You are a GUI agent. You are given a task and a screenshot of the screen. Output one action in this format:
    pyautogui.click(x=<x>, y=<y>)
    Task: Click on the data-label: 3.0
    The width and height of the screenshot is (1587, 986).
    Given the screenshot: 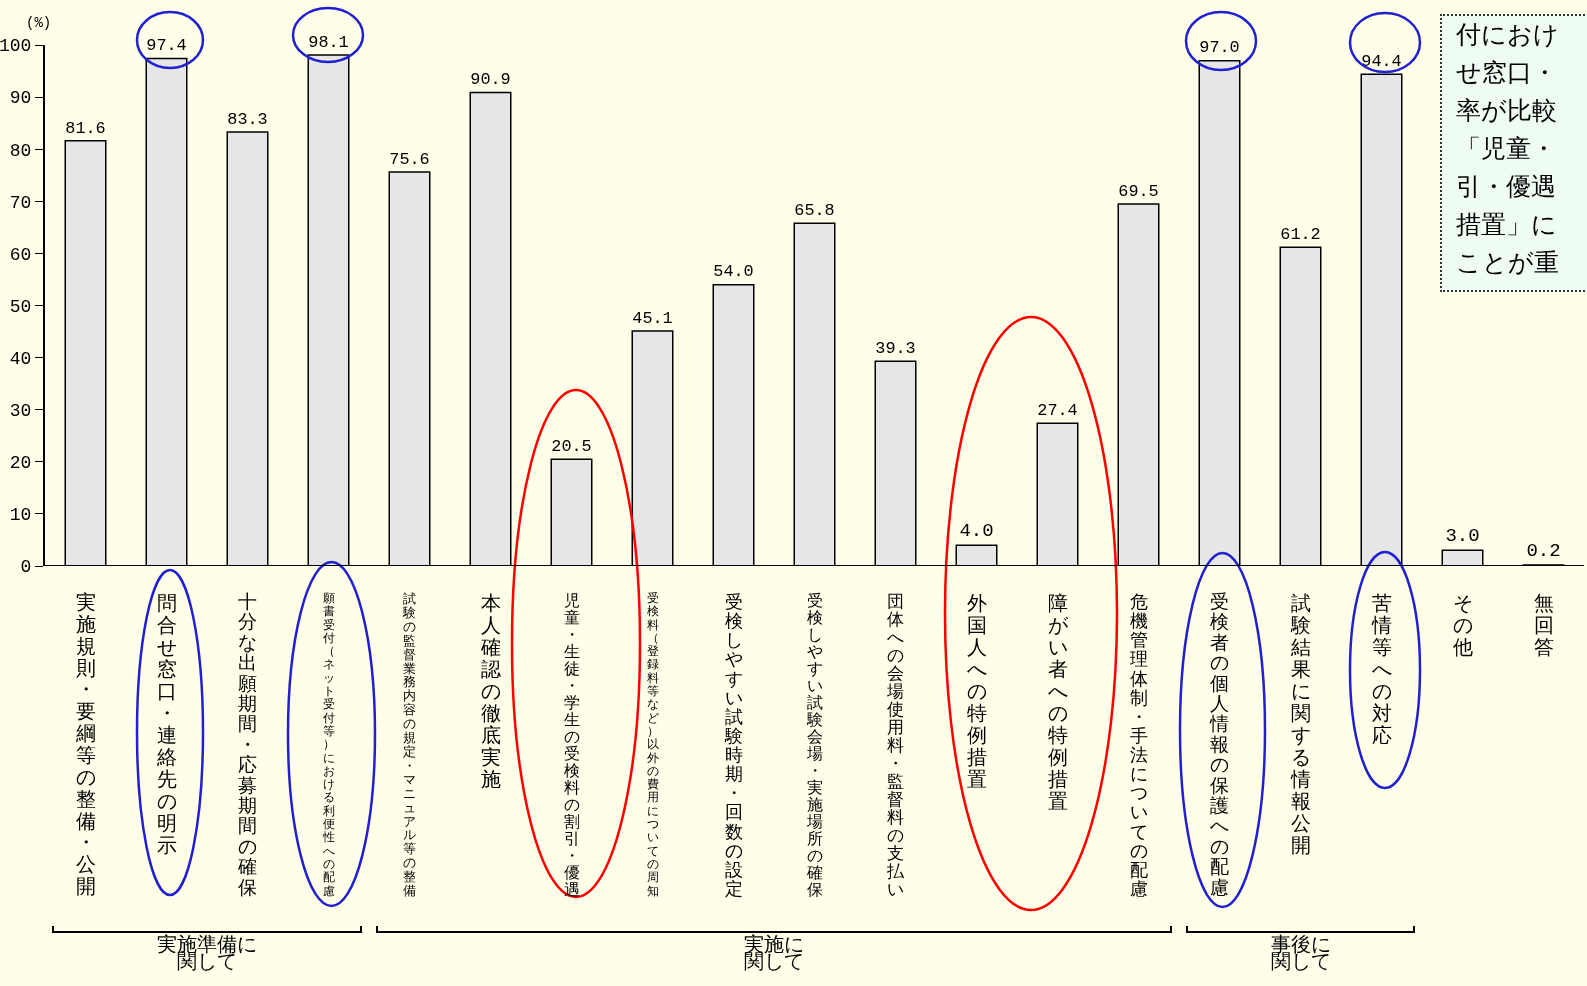 What is the action you would take?
    pyautogui.click(x=1462, y=536)
    